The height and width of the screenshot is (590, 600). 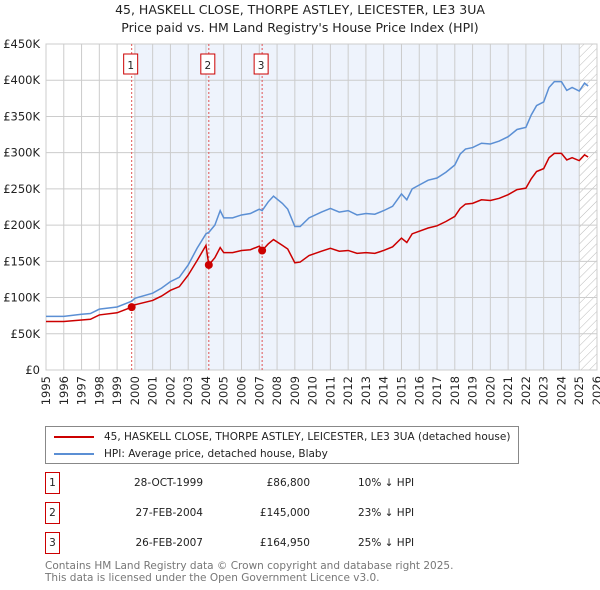 What do you see at coordinates (21, 80) in the screenshot?
I see `y-tick-label: £400K` at bounding box center [21, 80].